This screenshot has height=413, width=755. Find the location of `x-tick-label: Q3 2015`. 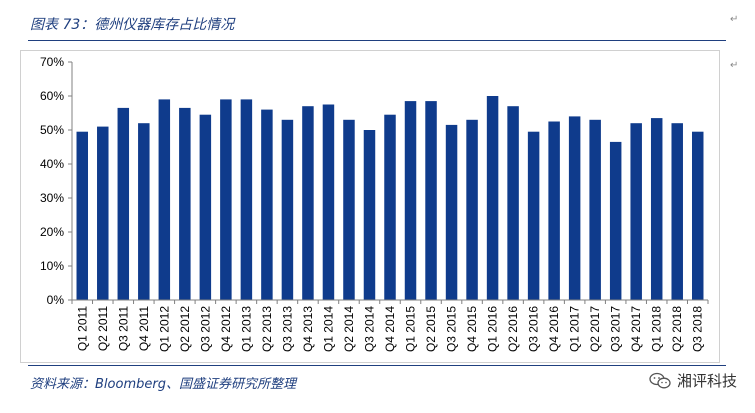

x-tick-label: Q3 2015 is located at coordinates (452, 329).